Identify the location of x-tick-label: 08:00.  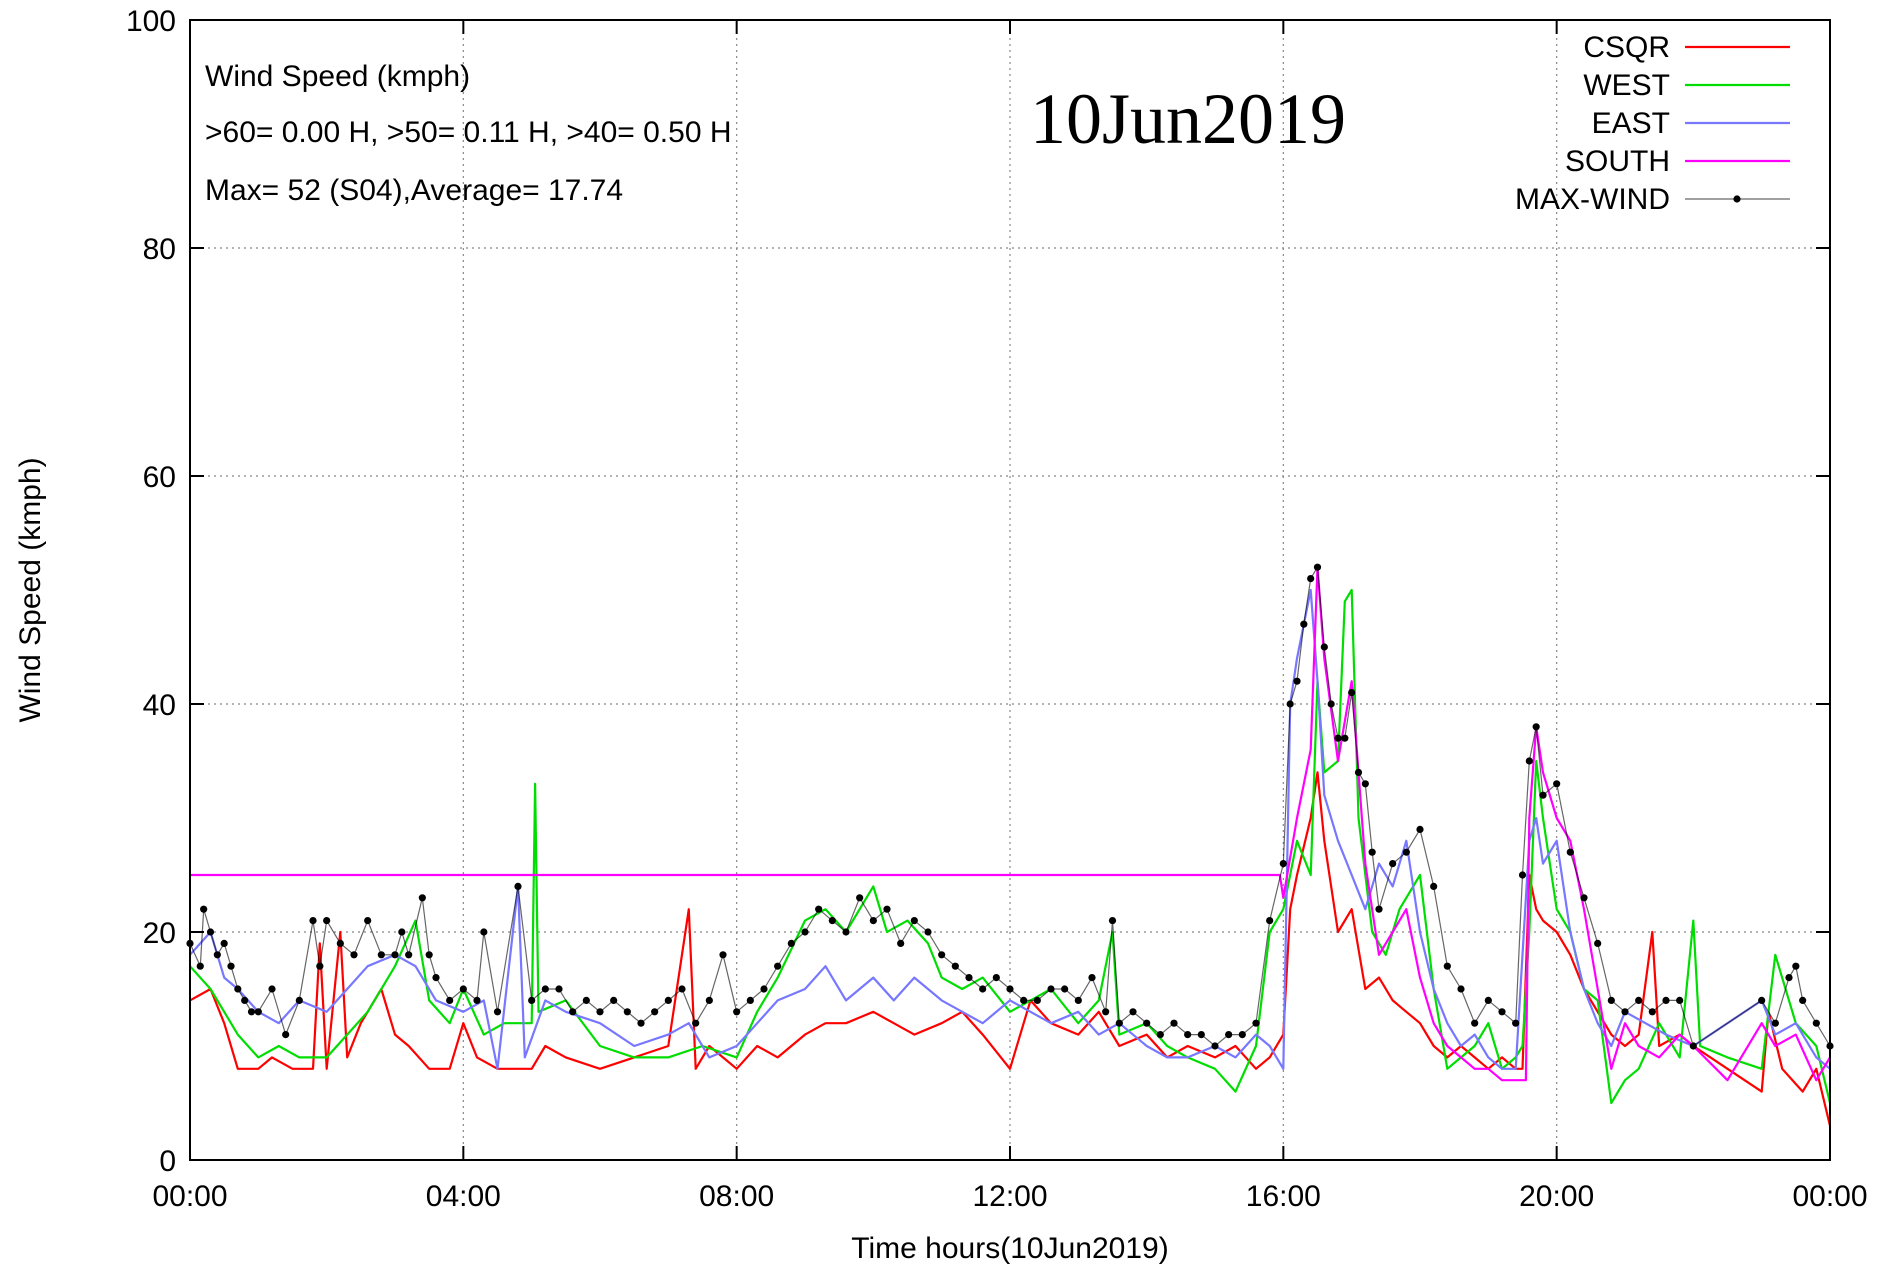
(736, 1196).